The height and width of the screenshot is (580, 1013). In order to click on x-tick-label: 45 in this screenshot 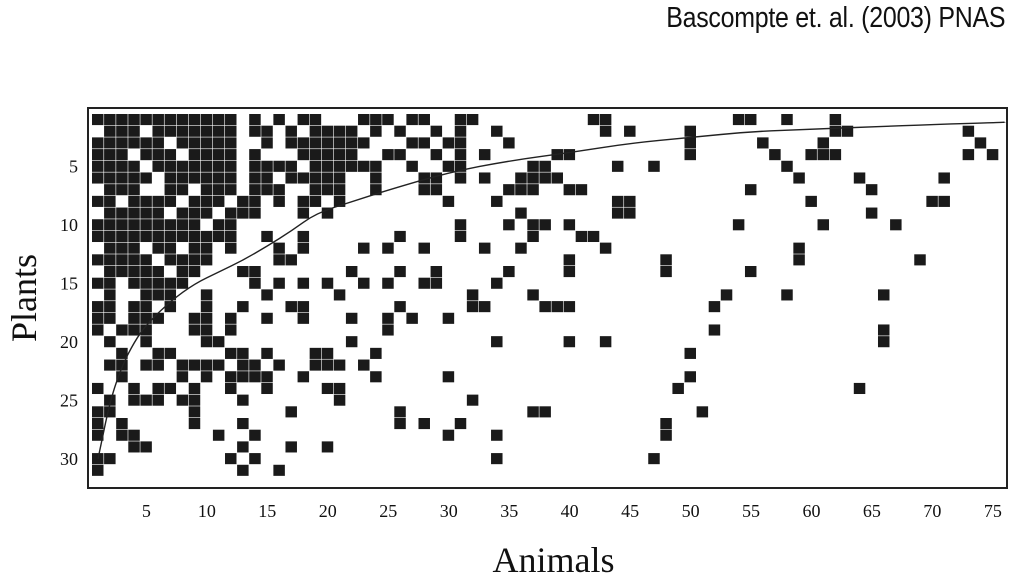, I will do `click(630, 511)`.